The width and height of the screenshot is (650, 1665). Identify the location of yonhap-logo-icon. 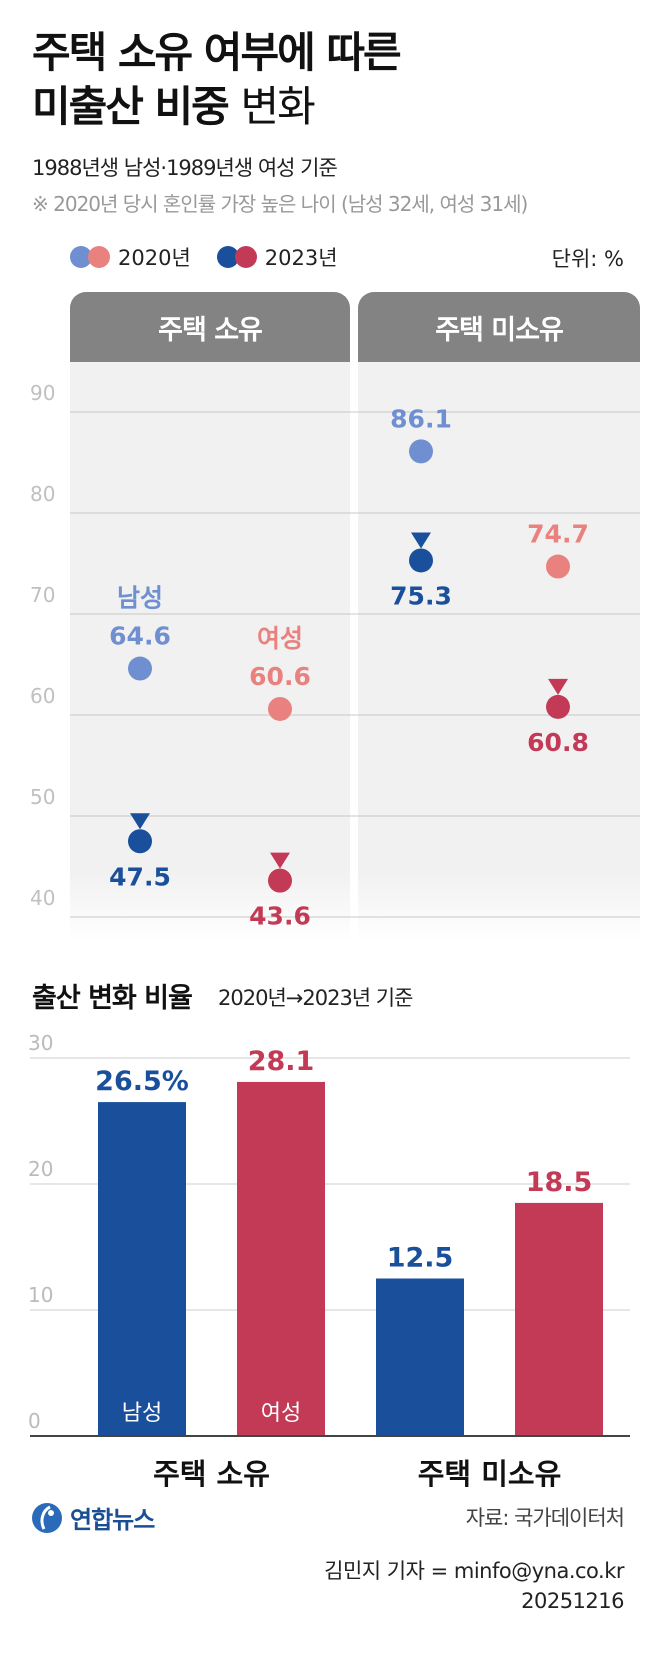
(47, 1517).